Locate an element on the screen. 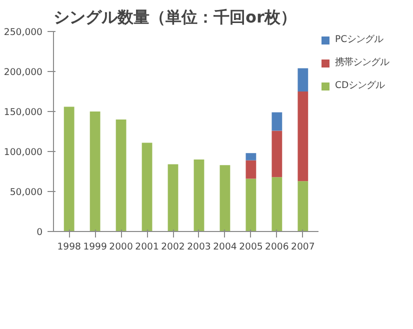 The height and width of the screenshot is (329, 413). x-tick-label: 2001 is located at coordinates (147, 247).